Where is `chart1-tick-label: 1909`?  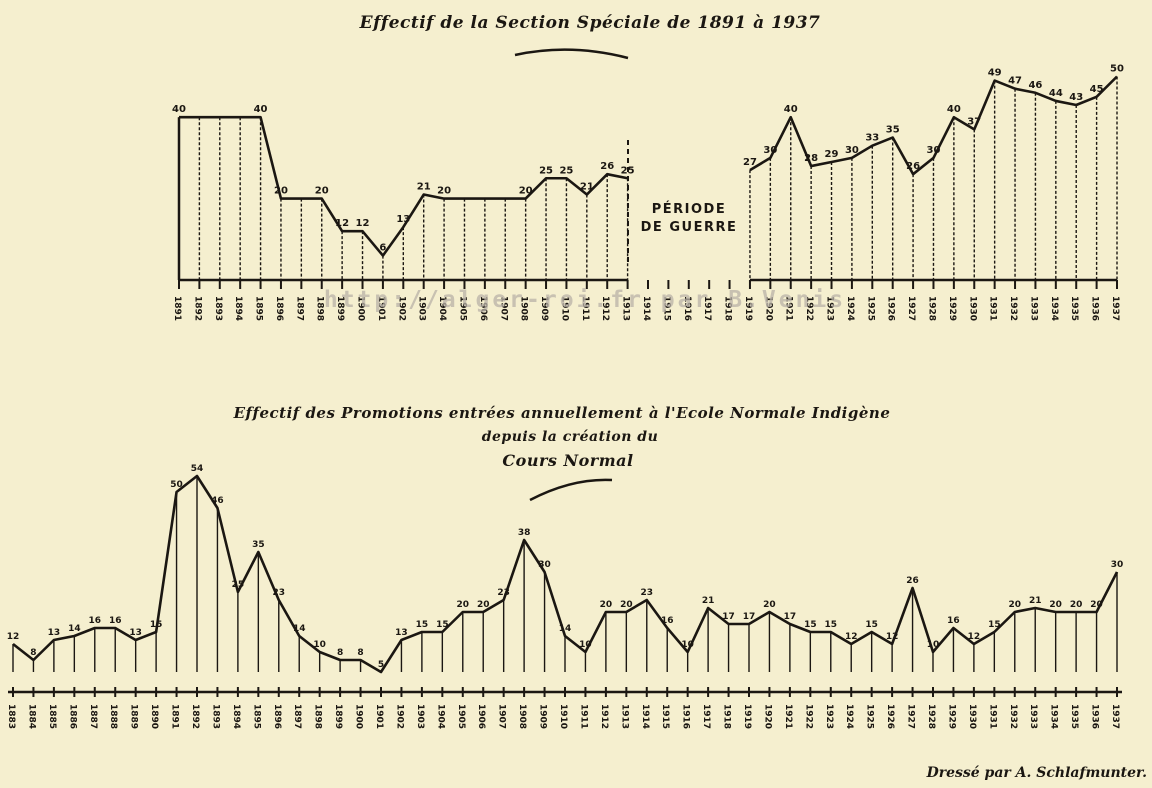 chart1-tick-label: 1909 is located at coordinates (544, 308).